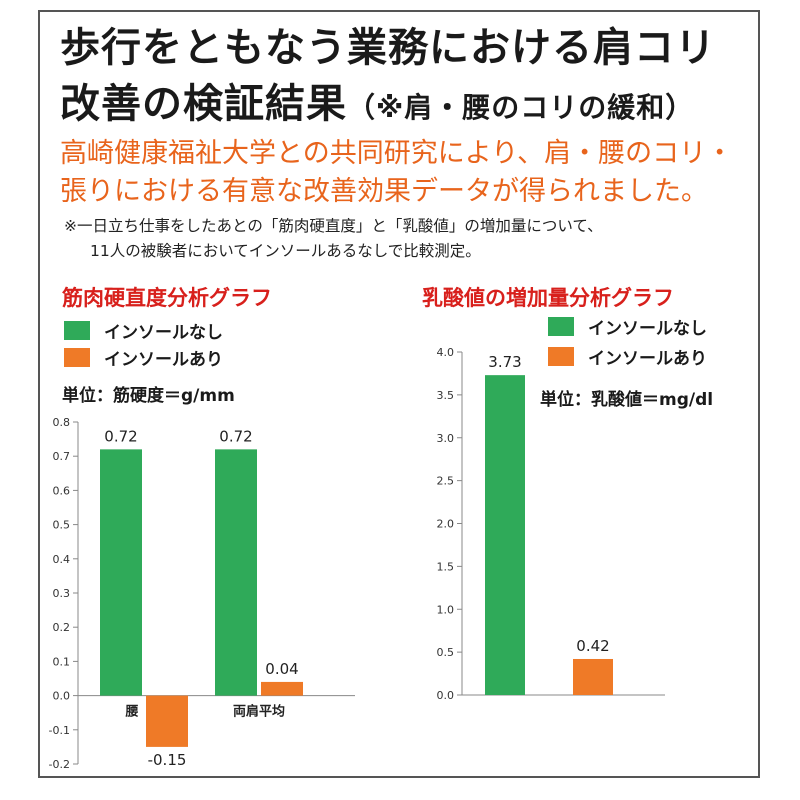 This screenshot has width=800, height=800. I want to click on data-label: 0.04, so click(281, 669).